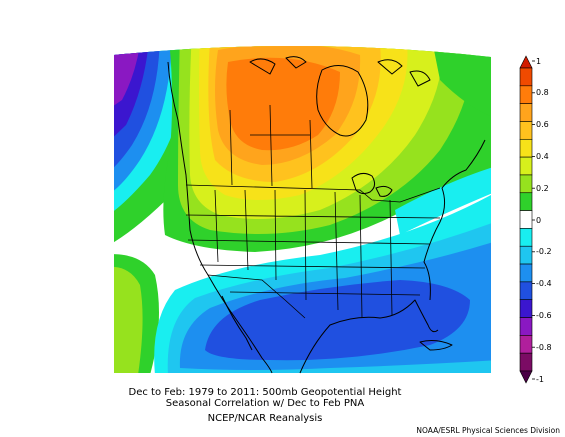 This screenshot has width=565, height=437. What do you see at coordinates (256, 296) in the screenshot?
I see `us-mexico-border` at bounding box center [256, 296].